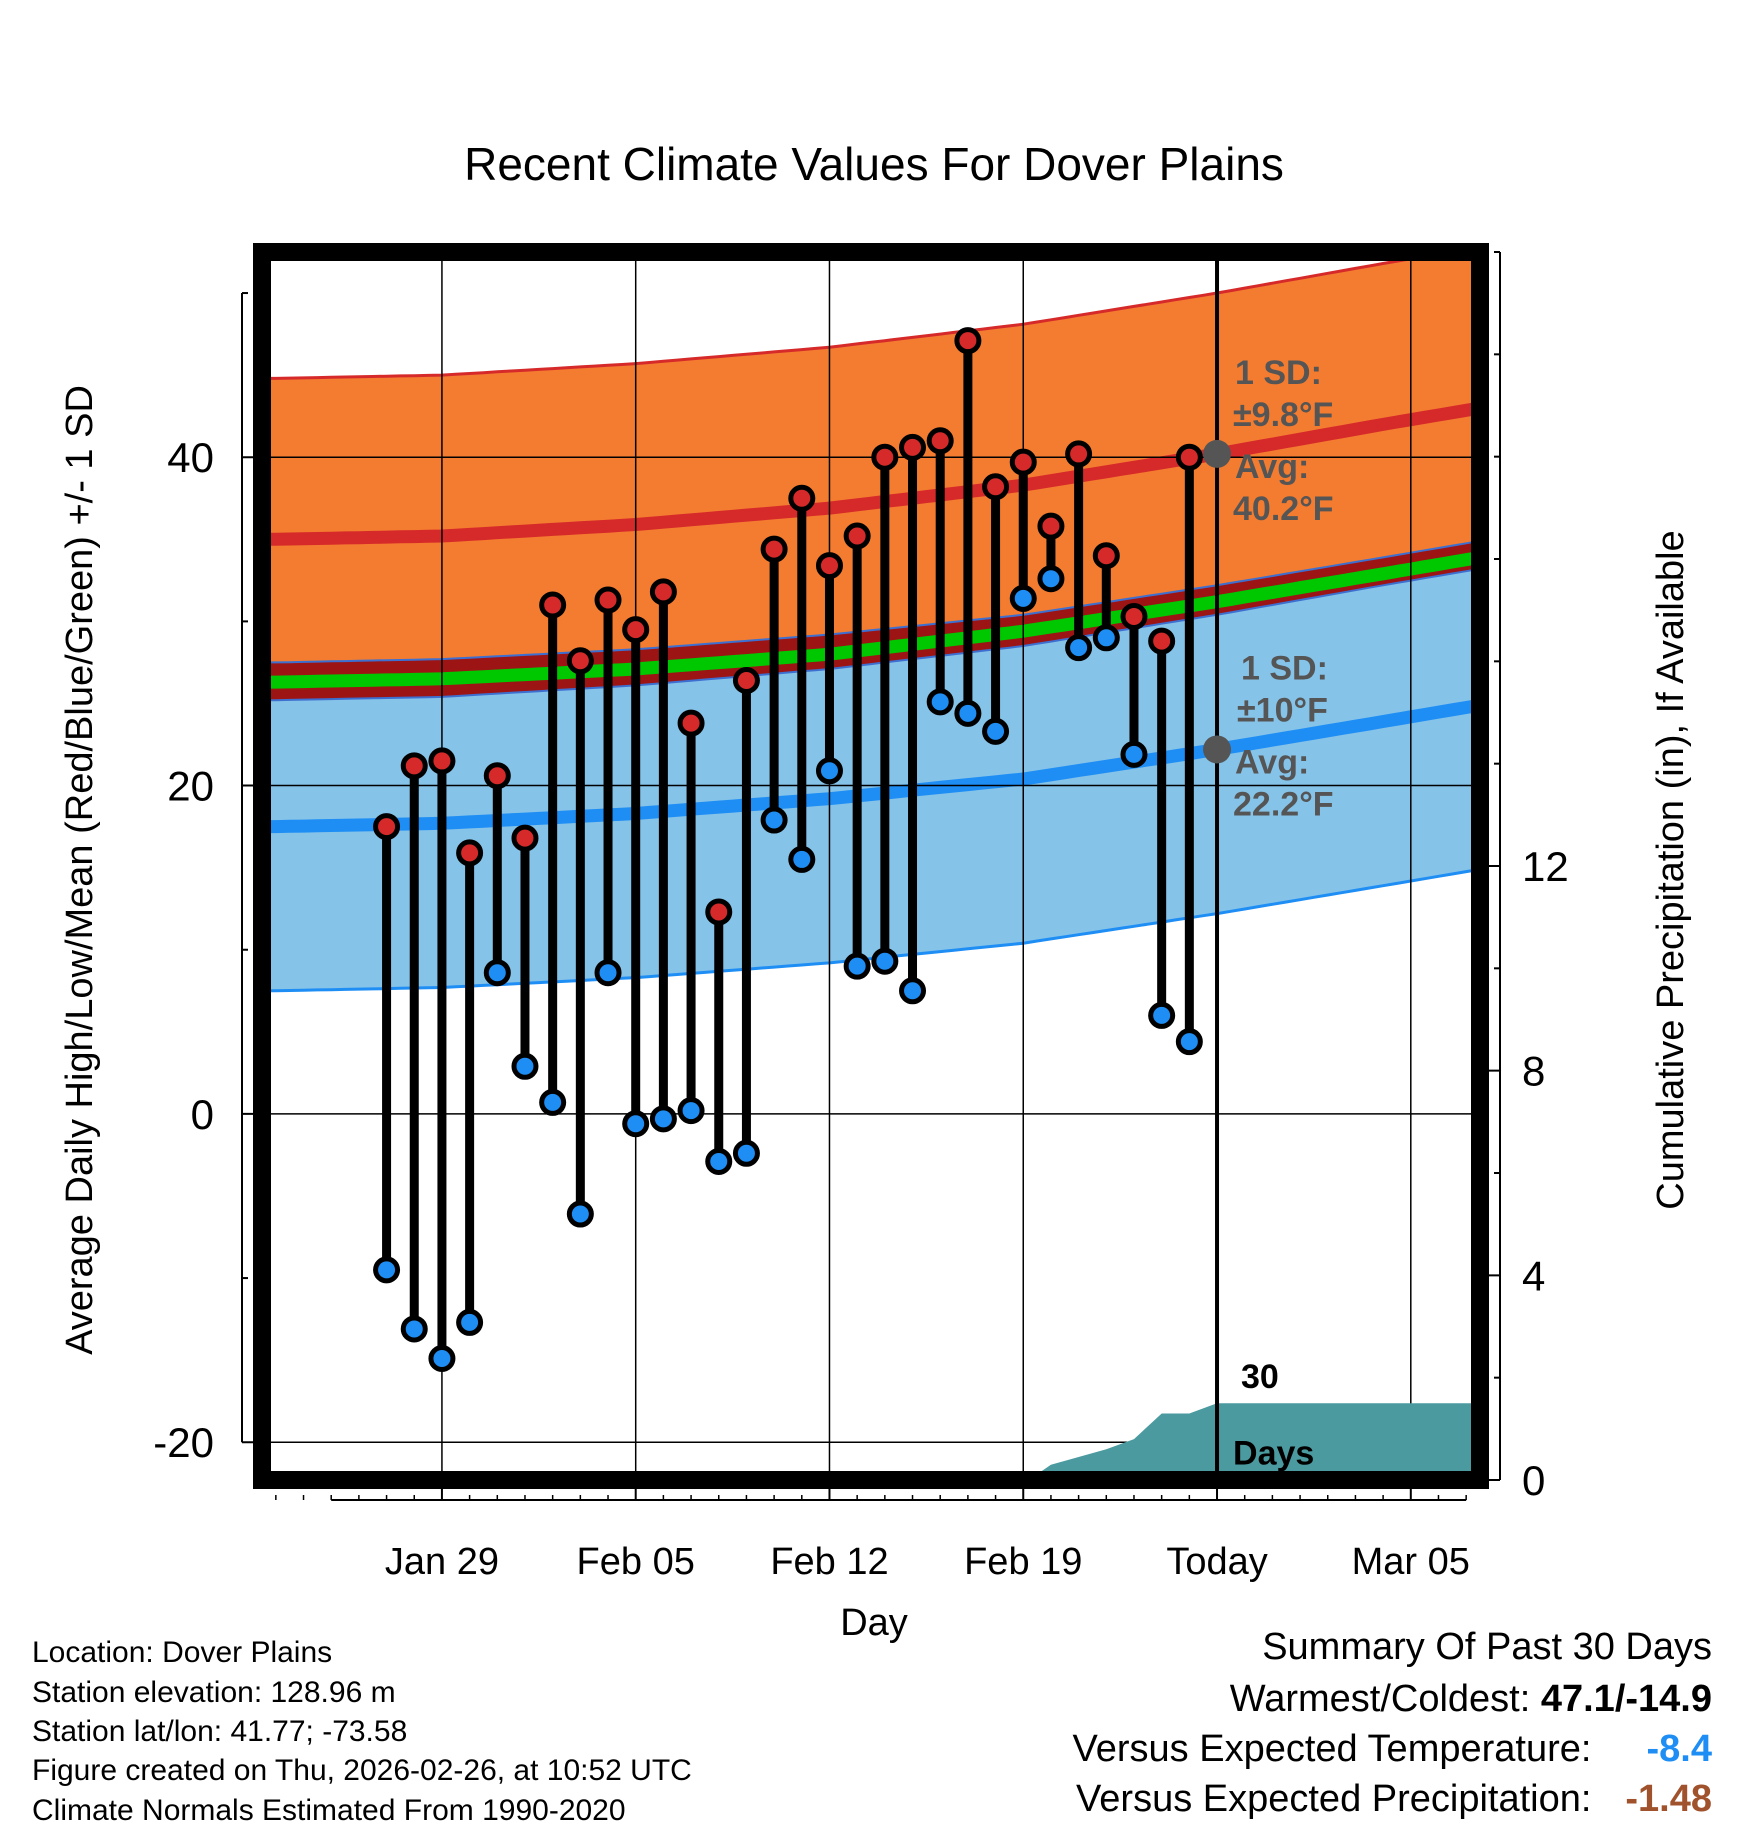  Describe the element at coordinates (1216, 1562) in the screenshot. I see `x-tick-label: Today` at that location.